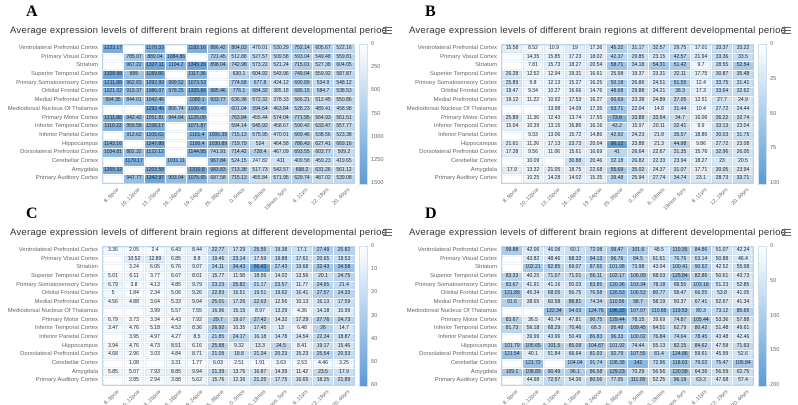 The width and height of the screenshot is (798, 405). Describe the element at coordinates (218, 57) in the screenshot. I see `heatmap-cell: 721.45` at that location.